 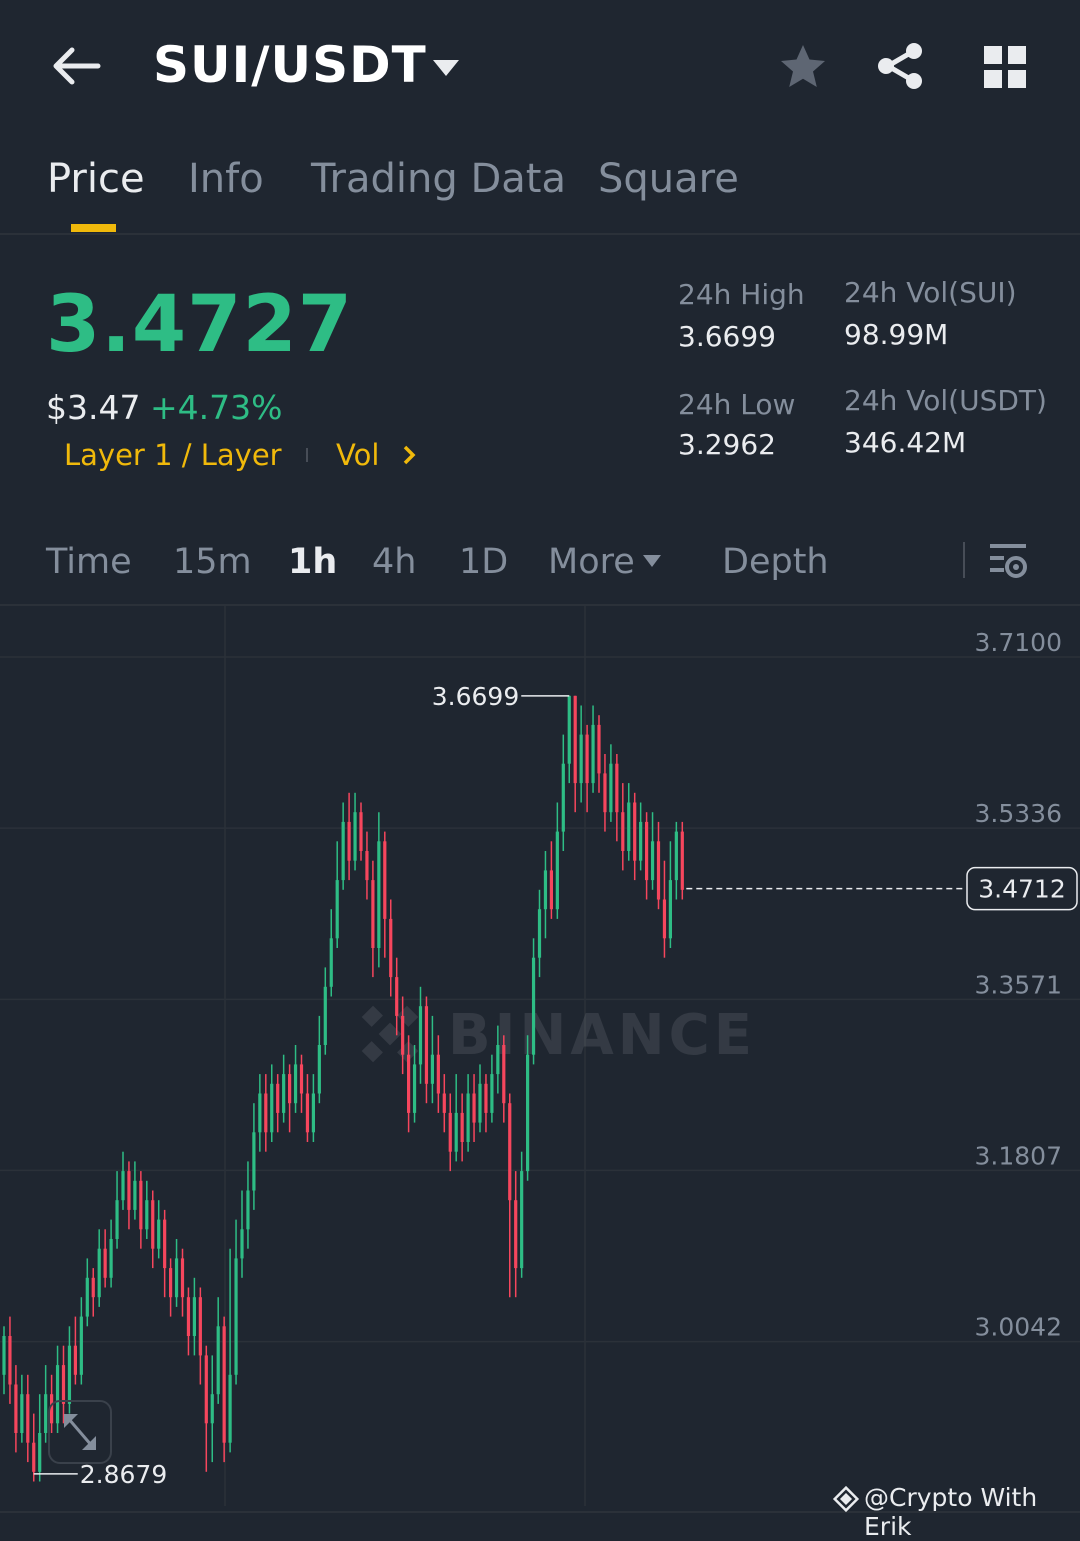 What do you see at coordinates (602, 1035) in the screenshot?
I see `svg-text: BINANCE` at bounding box center [602, 1035].